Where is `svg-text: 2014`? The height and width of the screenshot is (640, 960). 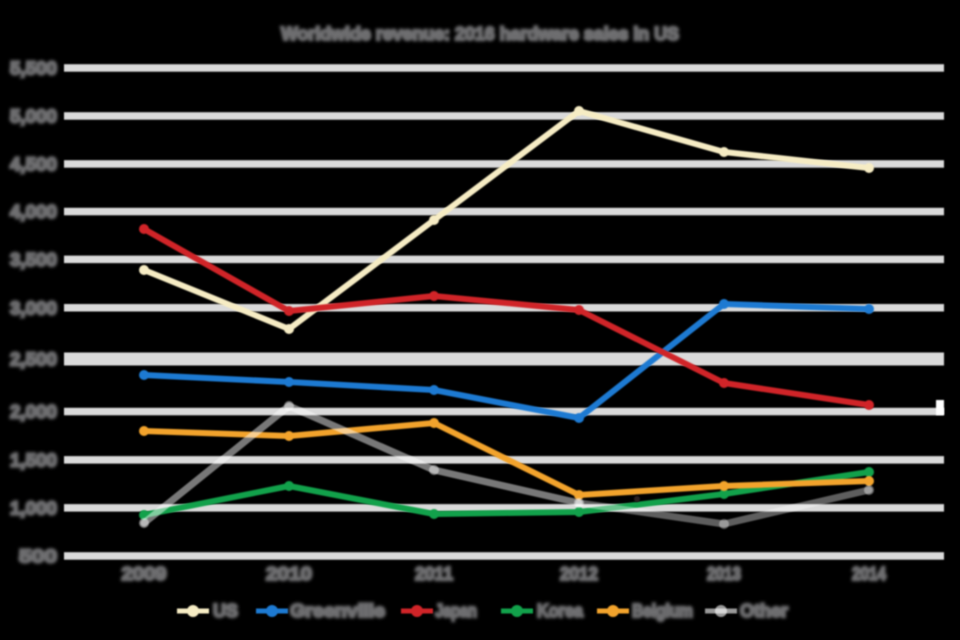 svg-text: 2014 is located at coordinates (869, 574).